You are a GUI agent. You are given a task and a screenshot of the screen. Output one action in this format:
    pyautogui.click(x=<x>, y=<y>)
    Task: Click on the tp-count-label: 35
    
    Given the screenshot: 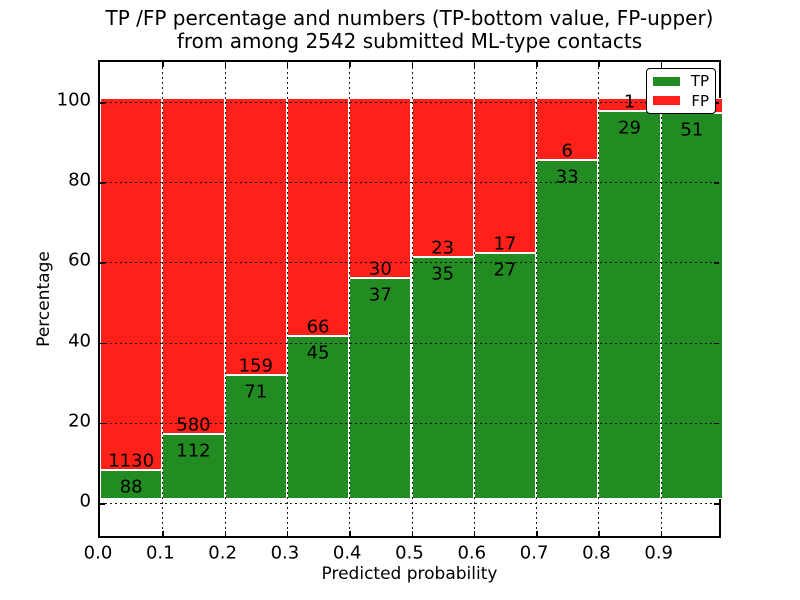 What is the action you would take?
    pyautogui.click(x=443, y=274)
    